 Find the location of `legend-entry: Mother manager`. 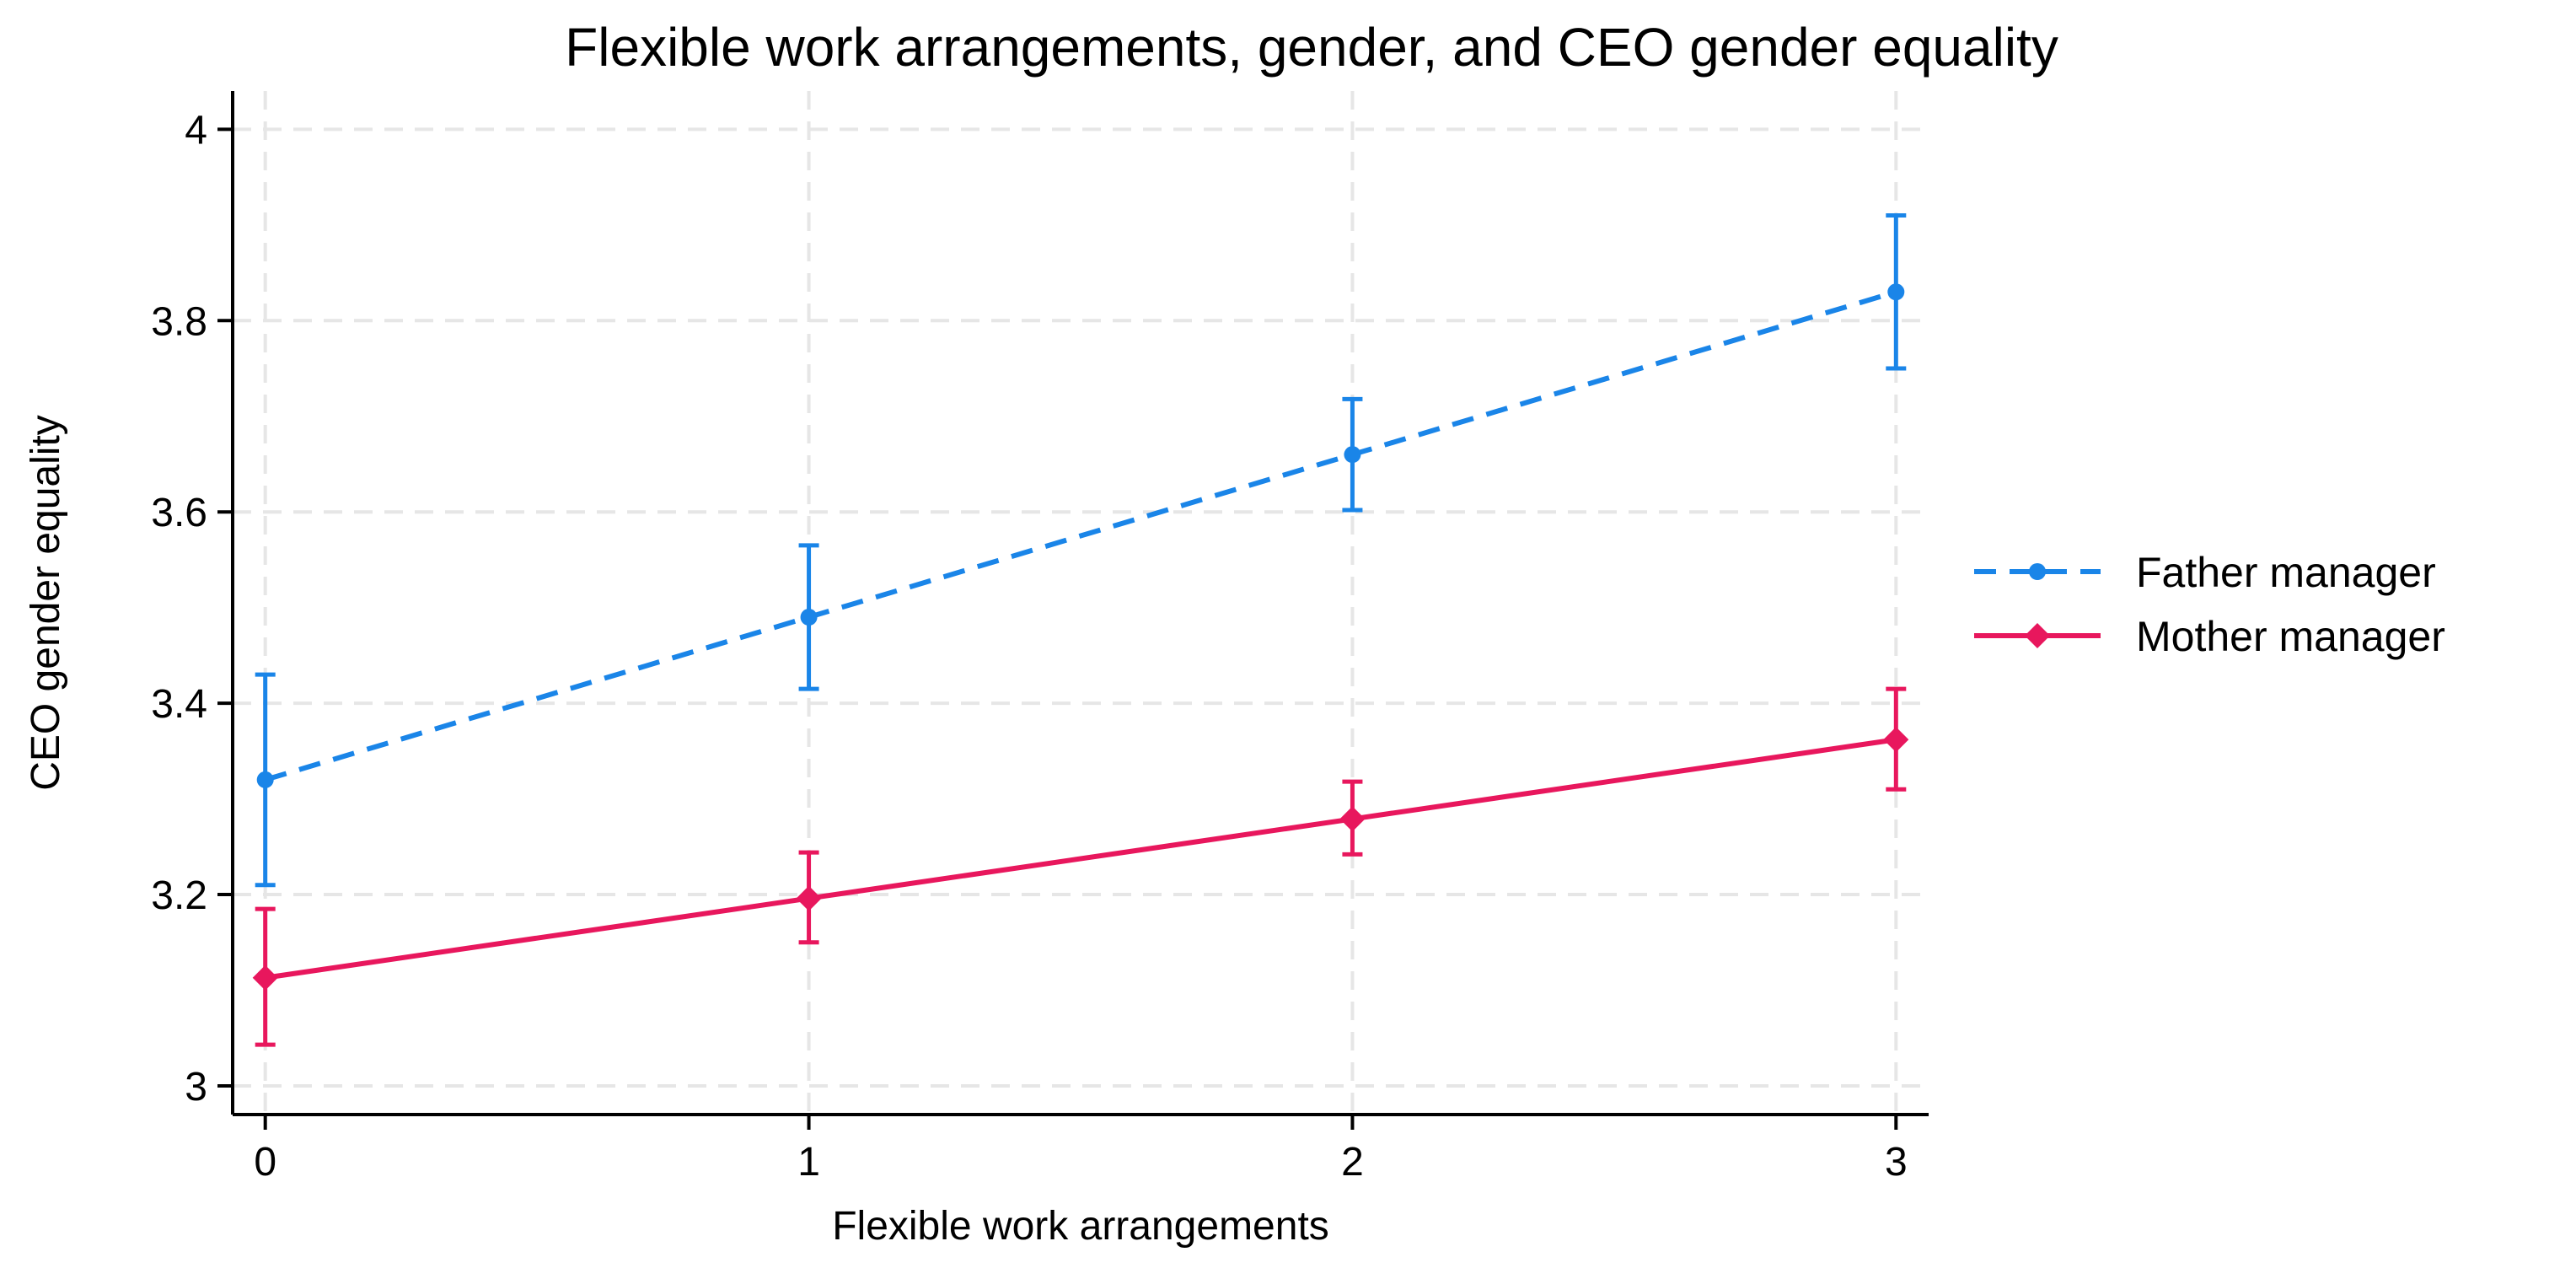

legend-entry: Mother manager is located at coordinates (2209, 636).